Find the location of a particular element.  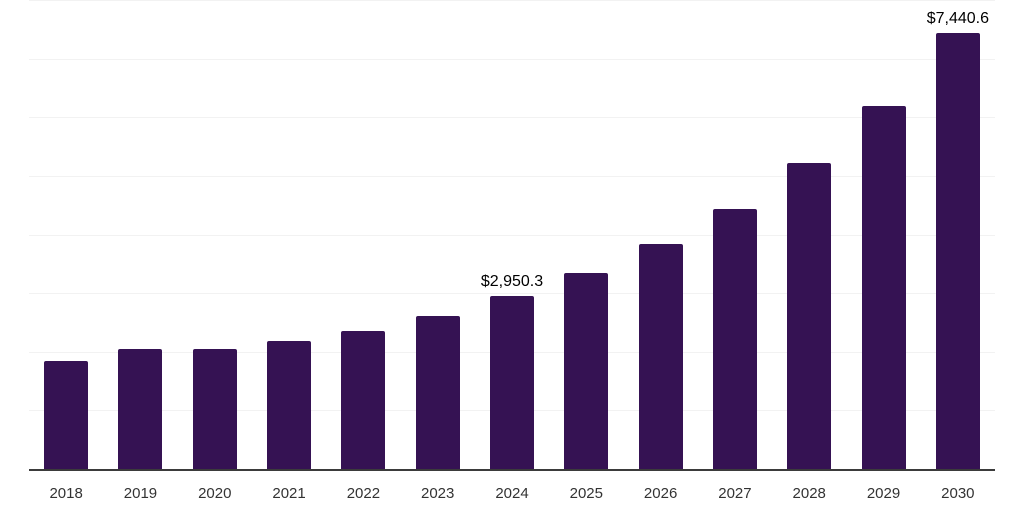

data-label-2030: $7,440.6 is located at coordinates (957, 18).